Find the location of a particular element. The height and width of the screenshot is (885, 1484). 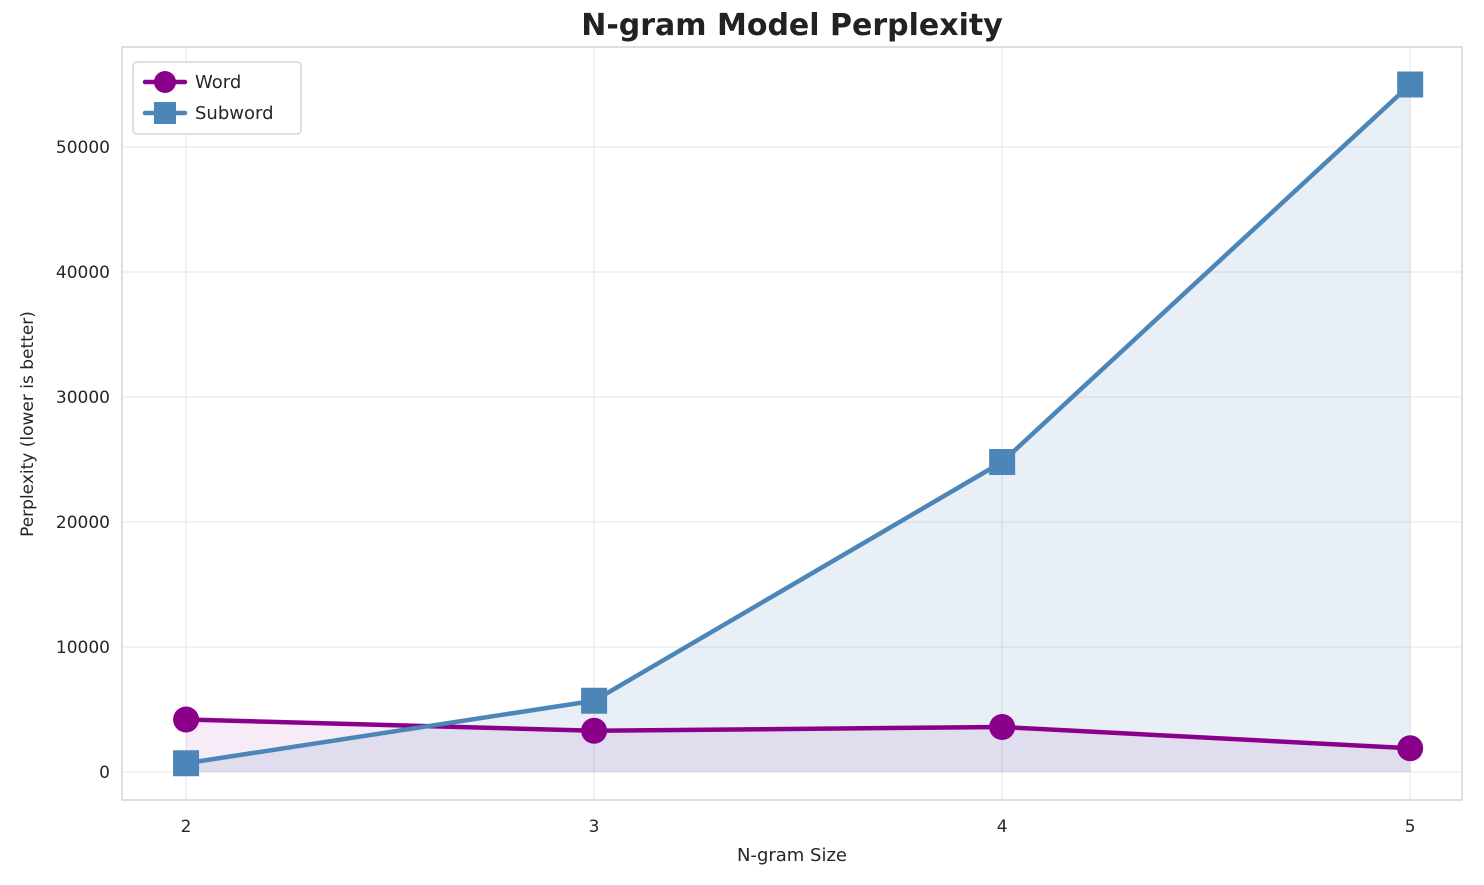

x-tick-label: 4 is located at coordinates (1002, 827).